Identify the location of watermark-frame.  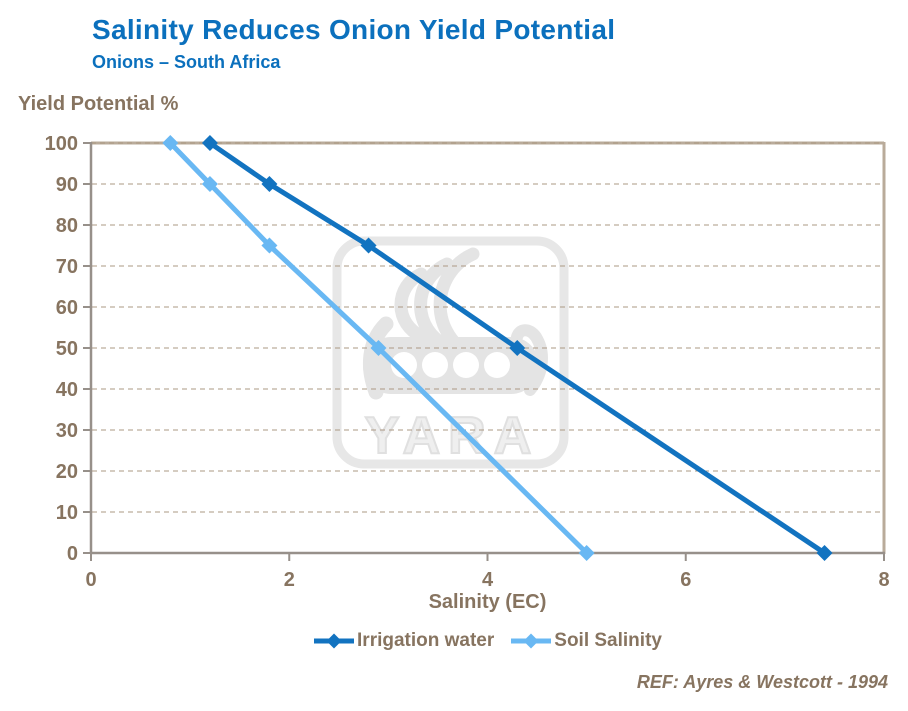
(450, 352).